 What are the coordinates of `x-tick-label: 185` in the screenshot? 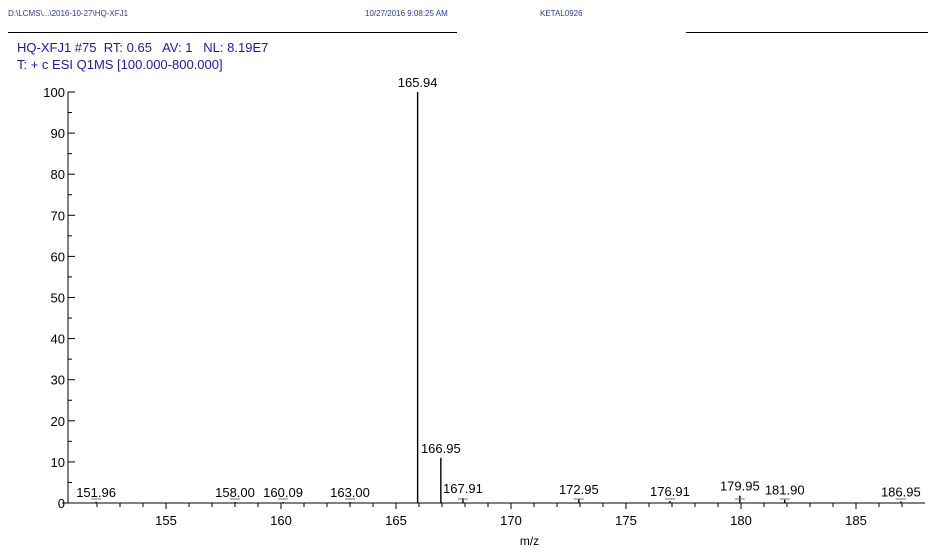 It's located at (856, 520).